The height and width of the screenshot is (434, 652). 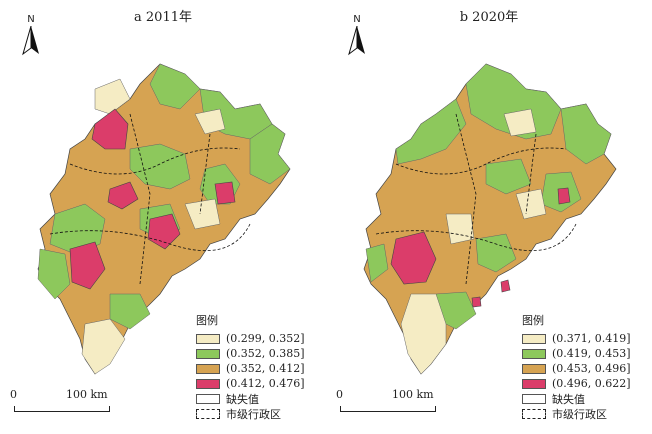 I want to click on legend-item: (0.453, 0.496], so click(x=587, y=368).